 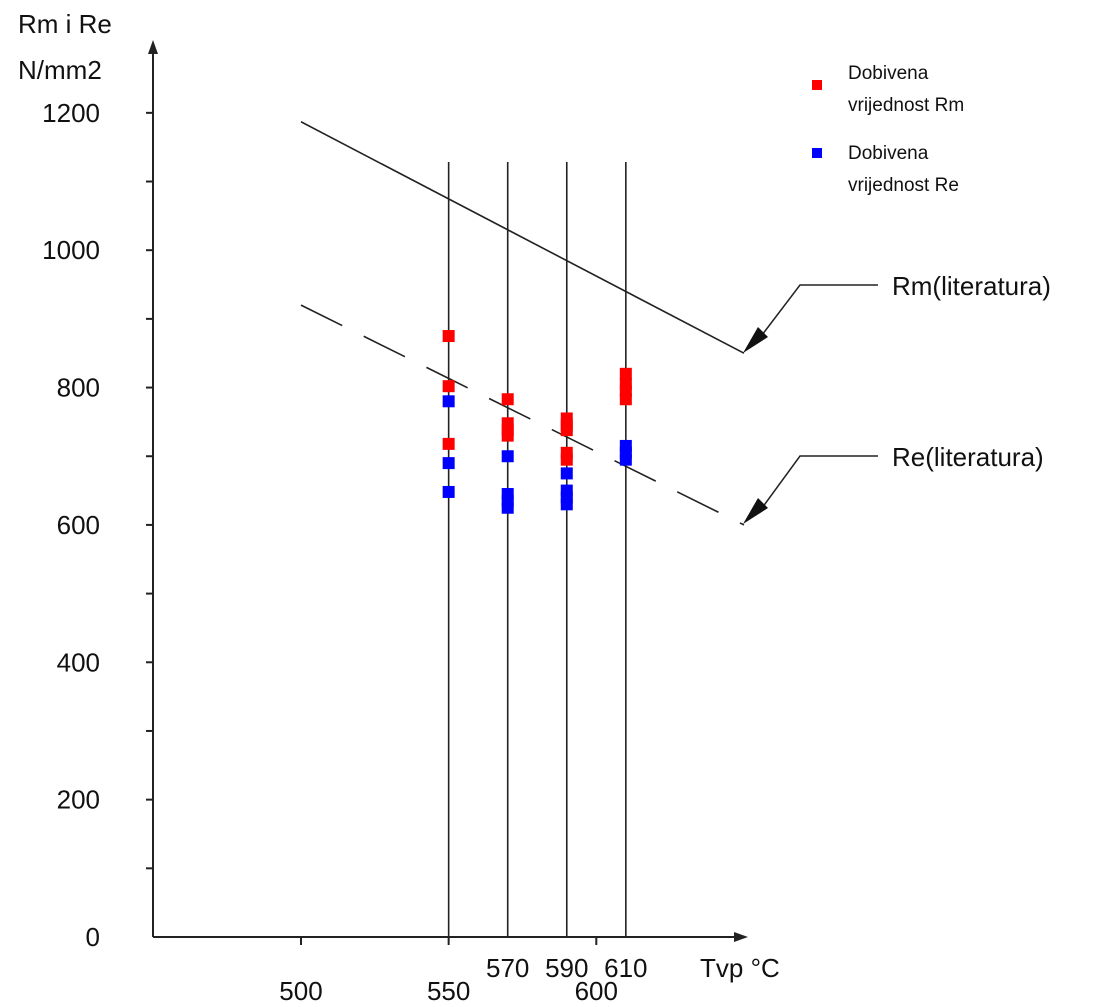 What do you see at coordinates (596, 991) in the screenshot?
I see `x-tick-label: 600` at bounding box center [596, 991].